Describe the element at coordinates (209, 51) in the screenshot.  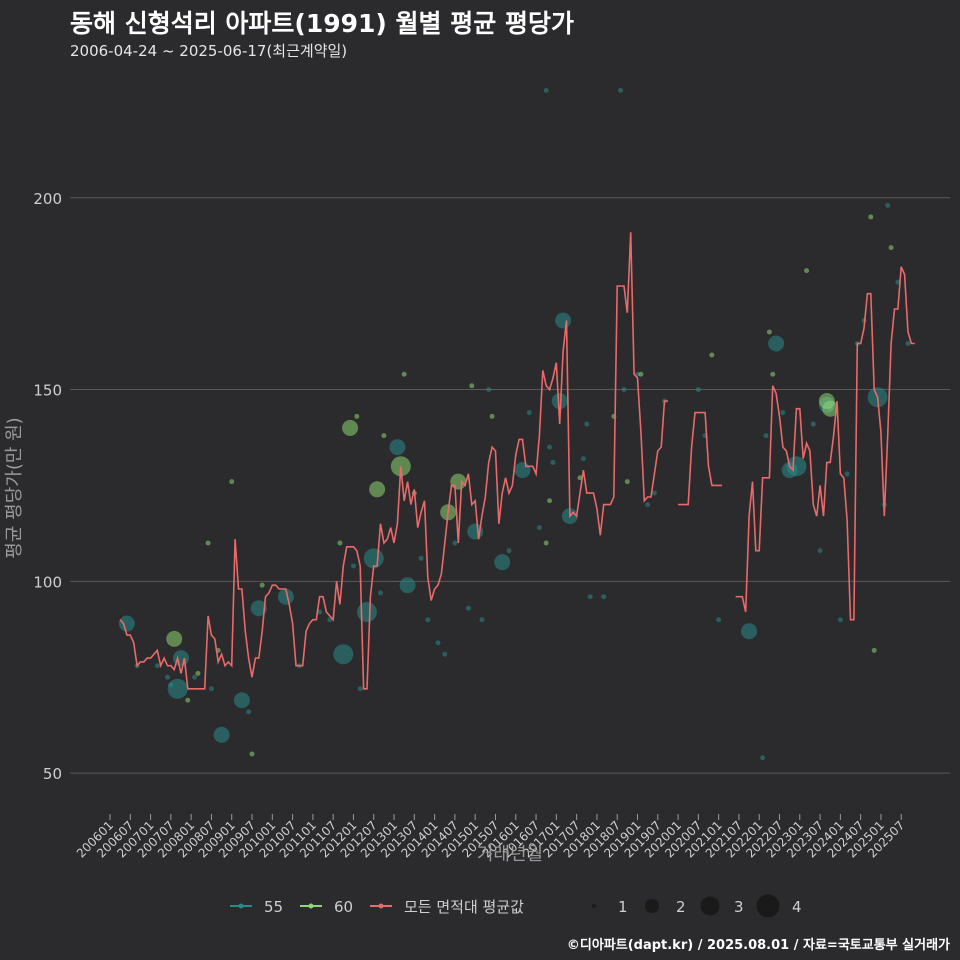
I see `chart-subtitle: 2006-04-24 ~ 2025-06-17(최근계약일)` at that location.